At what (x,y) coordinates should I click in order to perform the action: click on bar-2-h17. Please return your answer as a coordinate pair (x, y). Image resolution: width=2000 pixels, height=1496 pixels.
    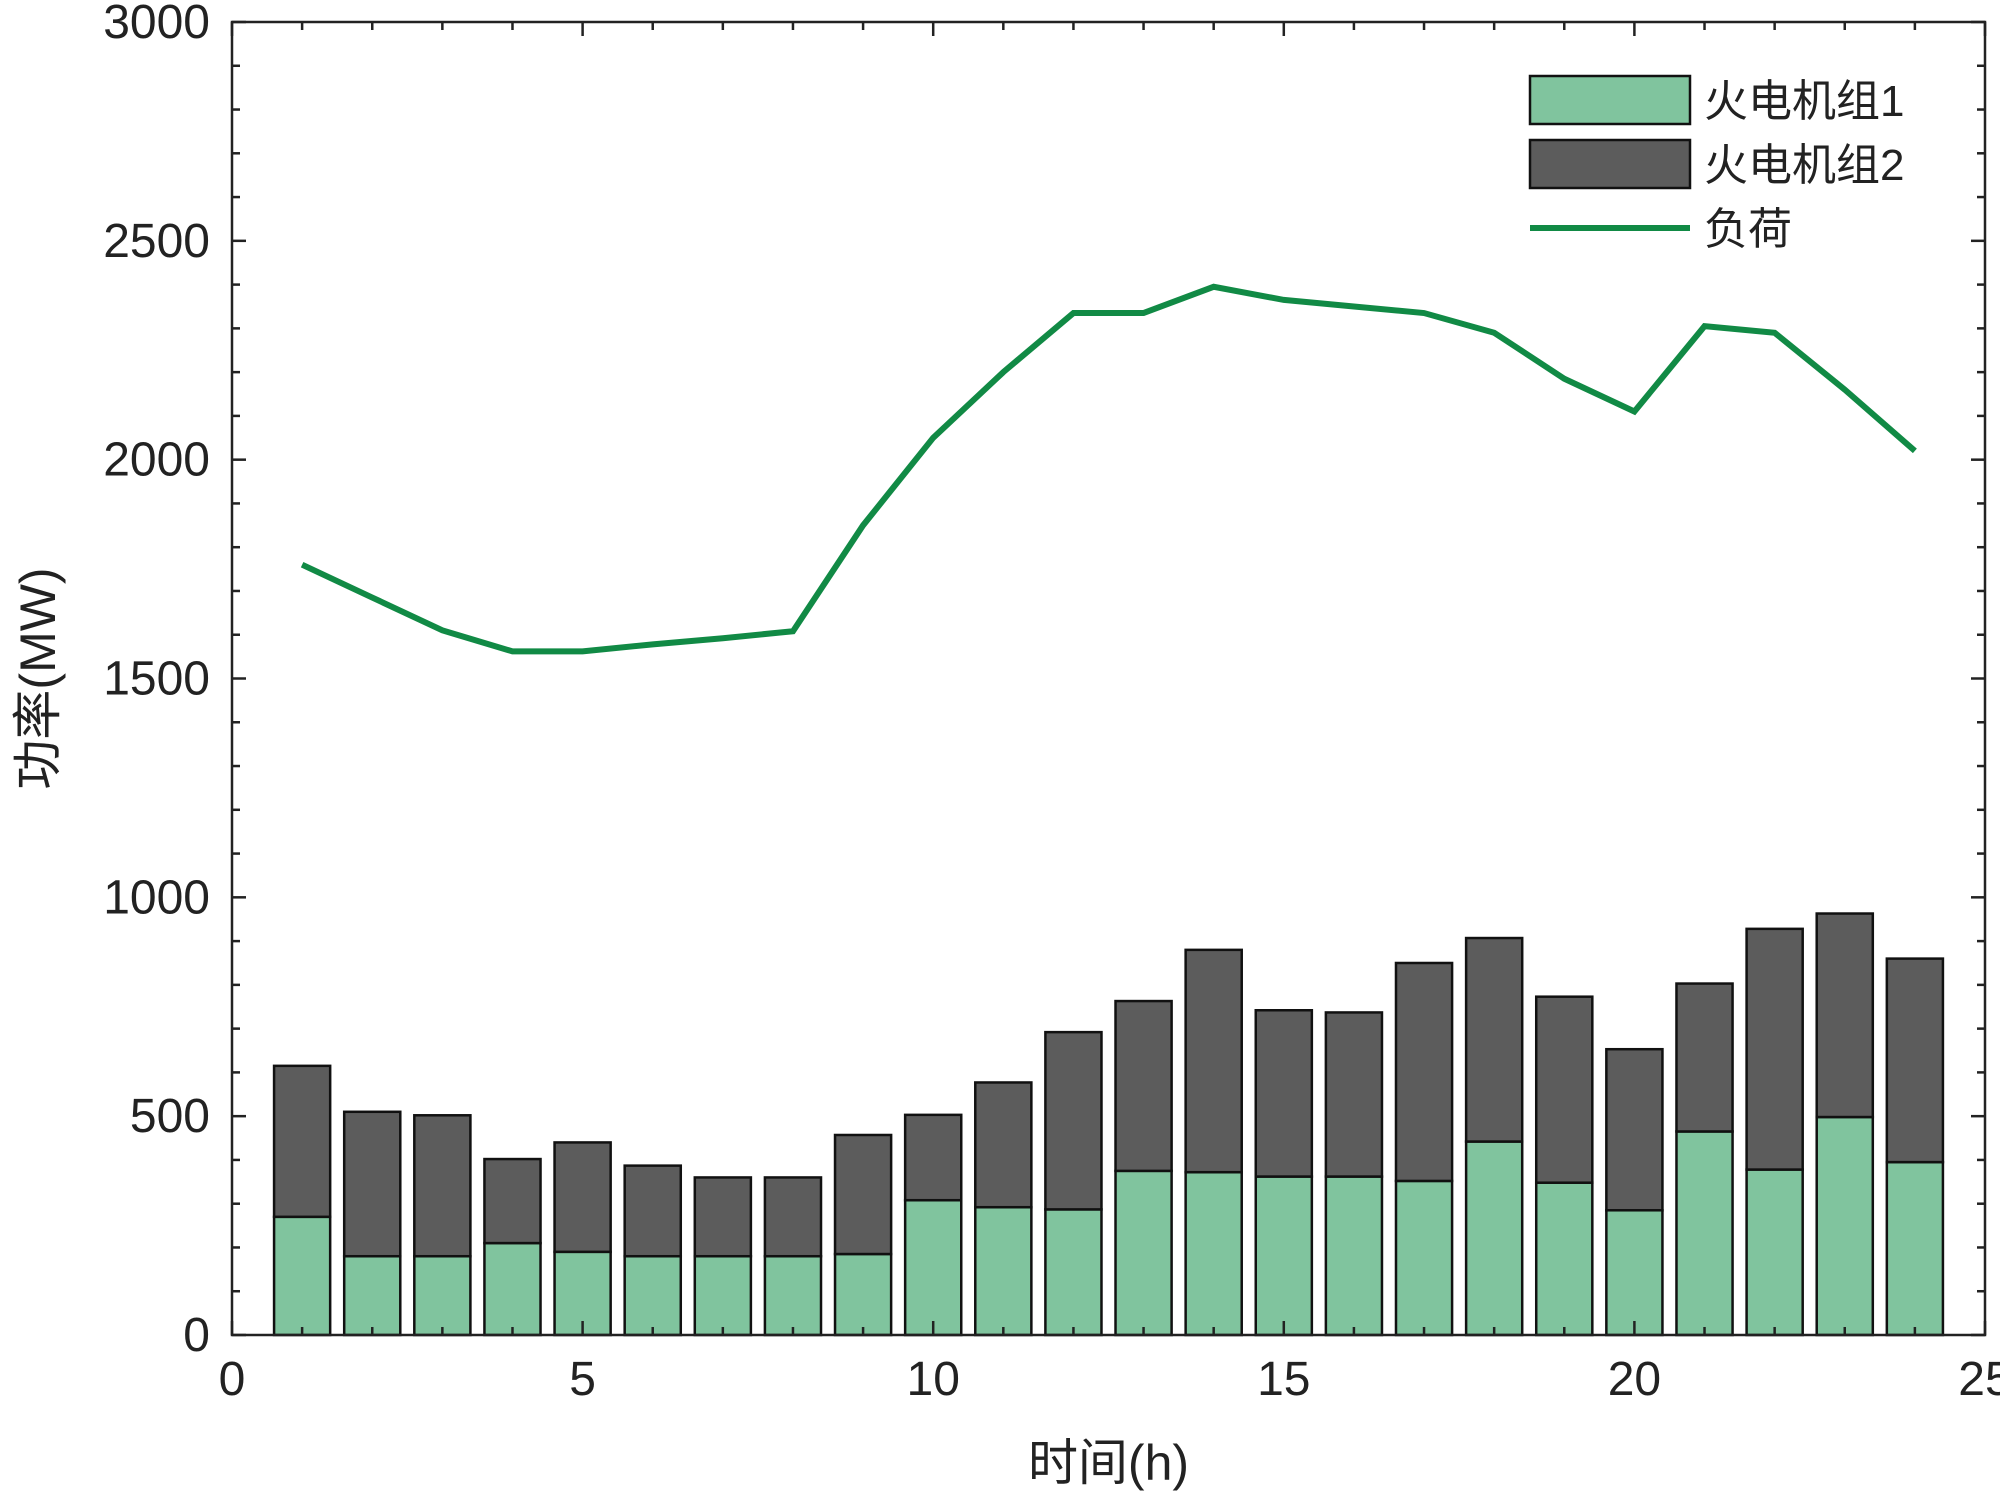
    Looking at the image, I should click on (1424, 1072).